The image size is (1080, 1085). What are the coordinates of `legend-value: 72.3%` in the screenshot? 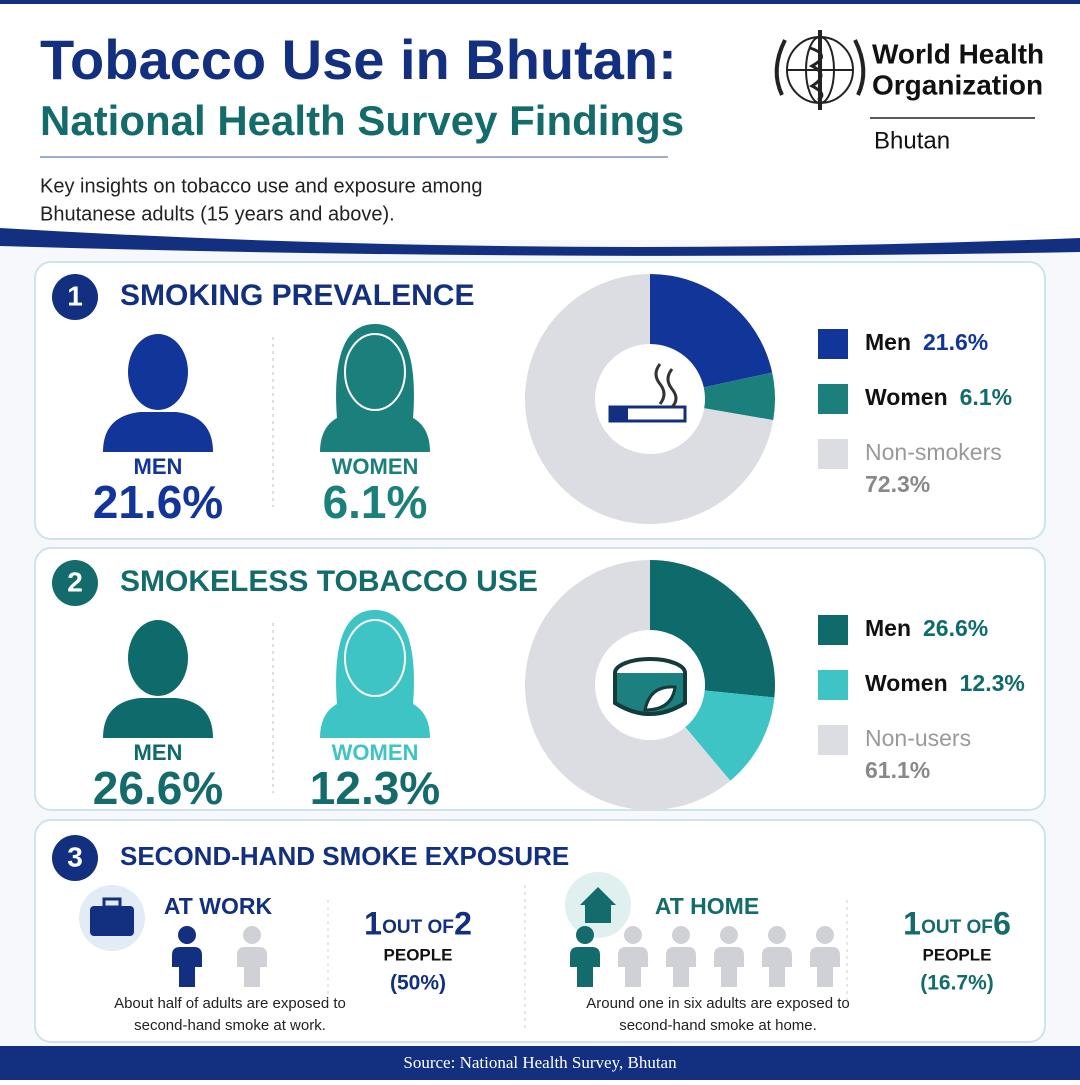 It's located at (897, 484).